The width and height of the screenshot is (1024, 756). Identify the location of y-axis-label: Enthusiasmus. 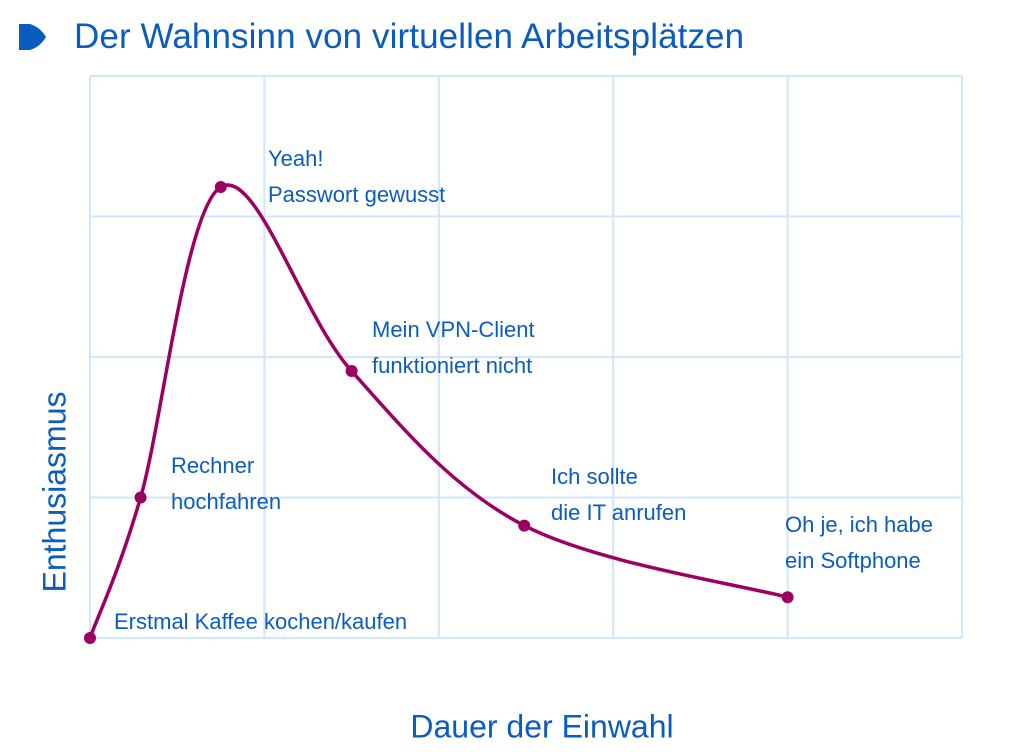
(54, 492).